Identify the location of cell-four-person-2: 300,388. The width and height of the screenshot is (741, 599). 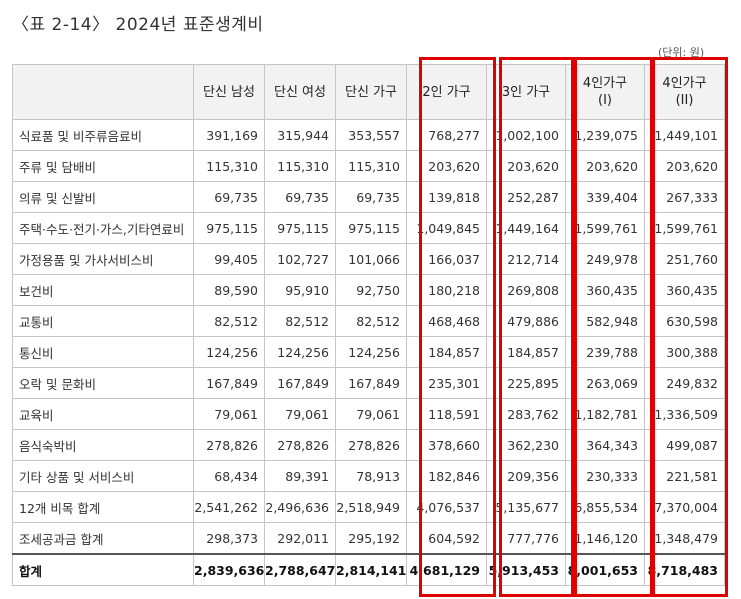
(684, 352).